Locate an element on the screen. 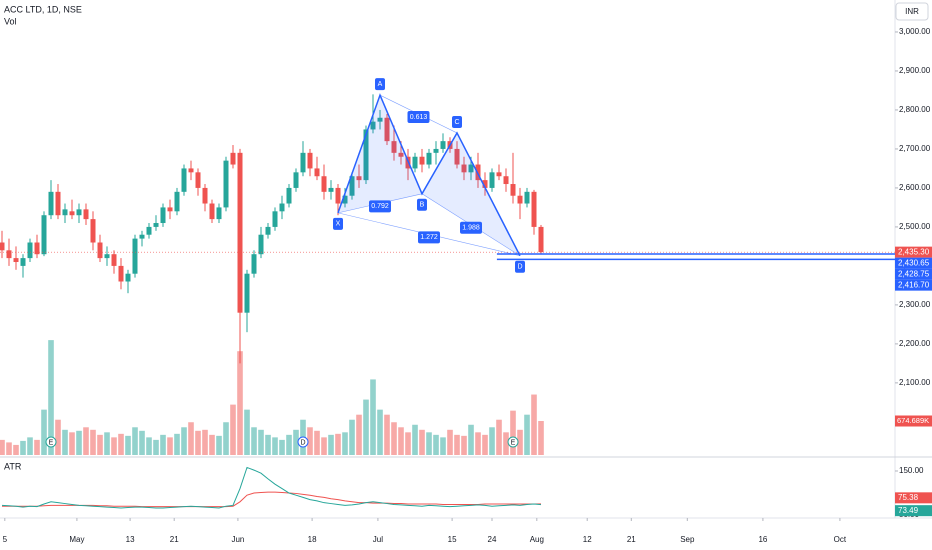  currency-label: INR is located at coordinates (912, 11).